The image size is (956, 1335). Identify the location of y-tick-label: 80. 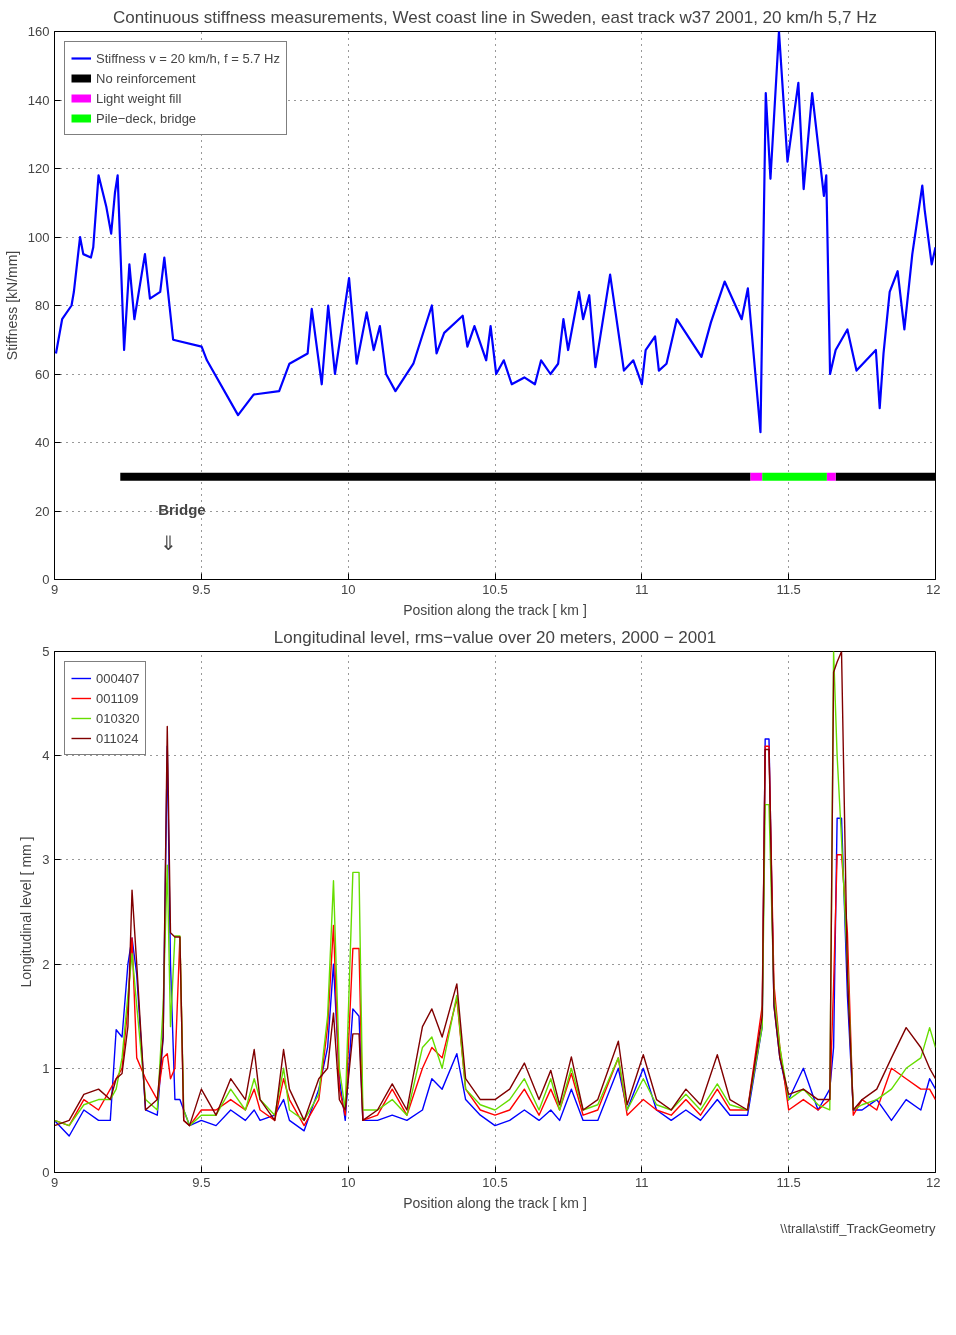
(42, 305).